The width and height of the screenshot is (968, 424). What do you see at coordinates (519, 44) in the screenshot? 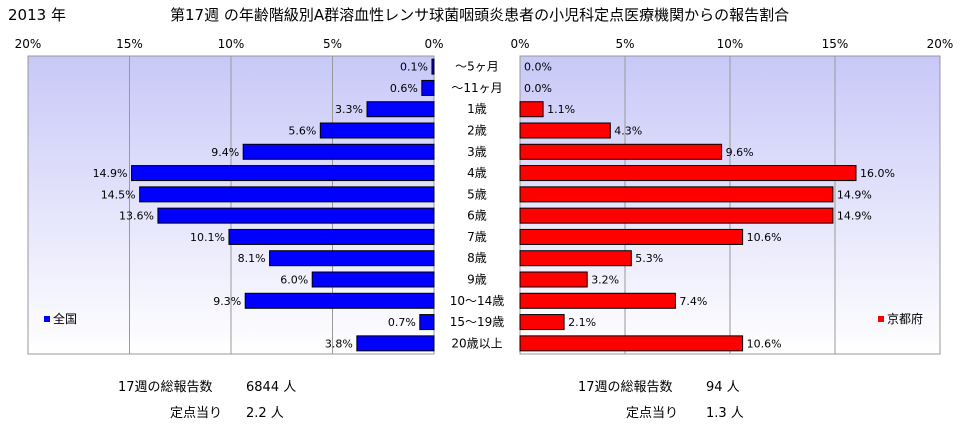
I see `right-x-tick-label: 0%` at bounding box center [519, 44].